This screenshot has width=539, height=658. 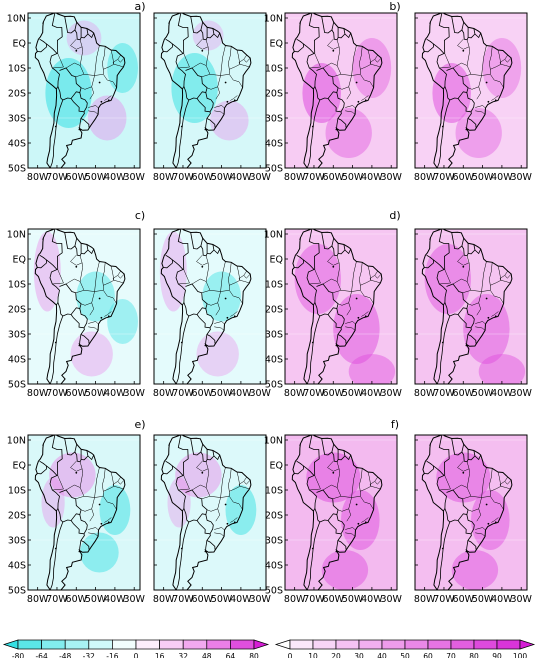 What do you see at coordinates (467, 512) in the screenshot?
I see `coastline` at bounding box center [467, 512].